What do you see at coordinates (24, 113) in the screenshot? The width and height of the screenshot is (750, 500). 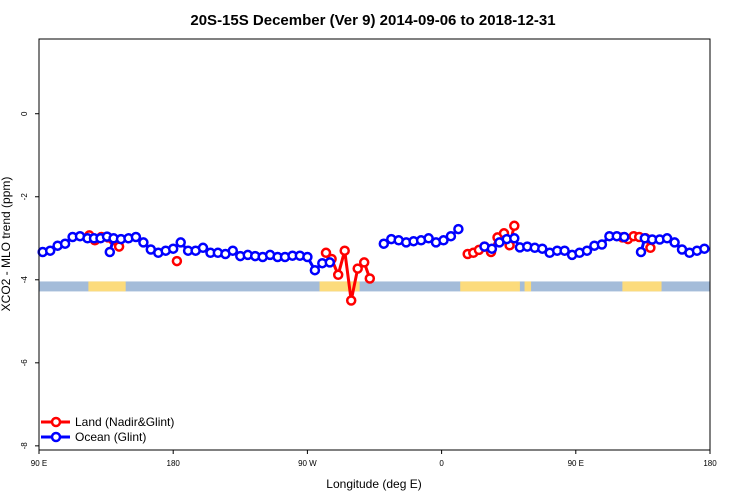 I see `y-tick-label: 0` at bounding box center [24, 113].